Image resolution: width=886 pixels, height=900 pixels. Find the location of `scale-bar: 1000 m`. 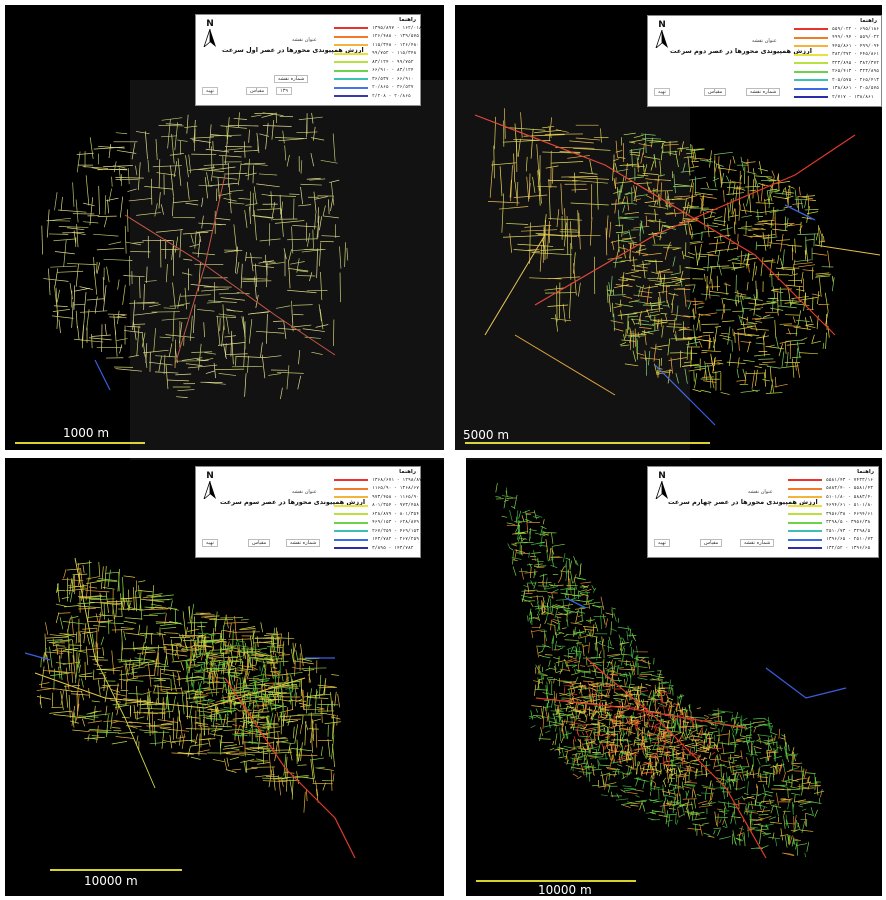

scale-bar: 1000 m is located at coordinates (80, 436).